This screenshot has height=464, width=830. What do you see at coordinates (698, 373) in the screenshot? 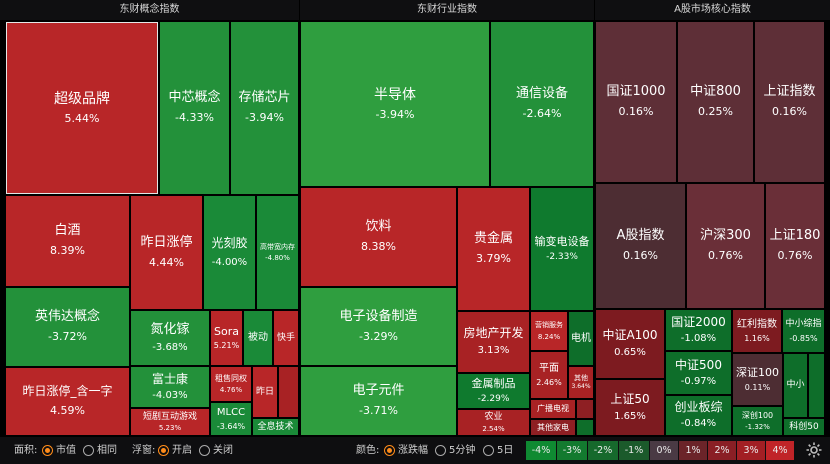
I see `tile-中证500: 中证500 -0.97%` at bounding box center [698, 373].